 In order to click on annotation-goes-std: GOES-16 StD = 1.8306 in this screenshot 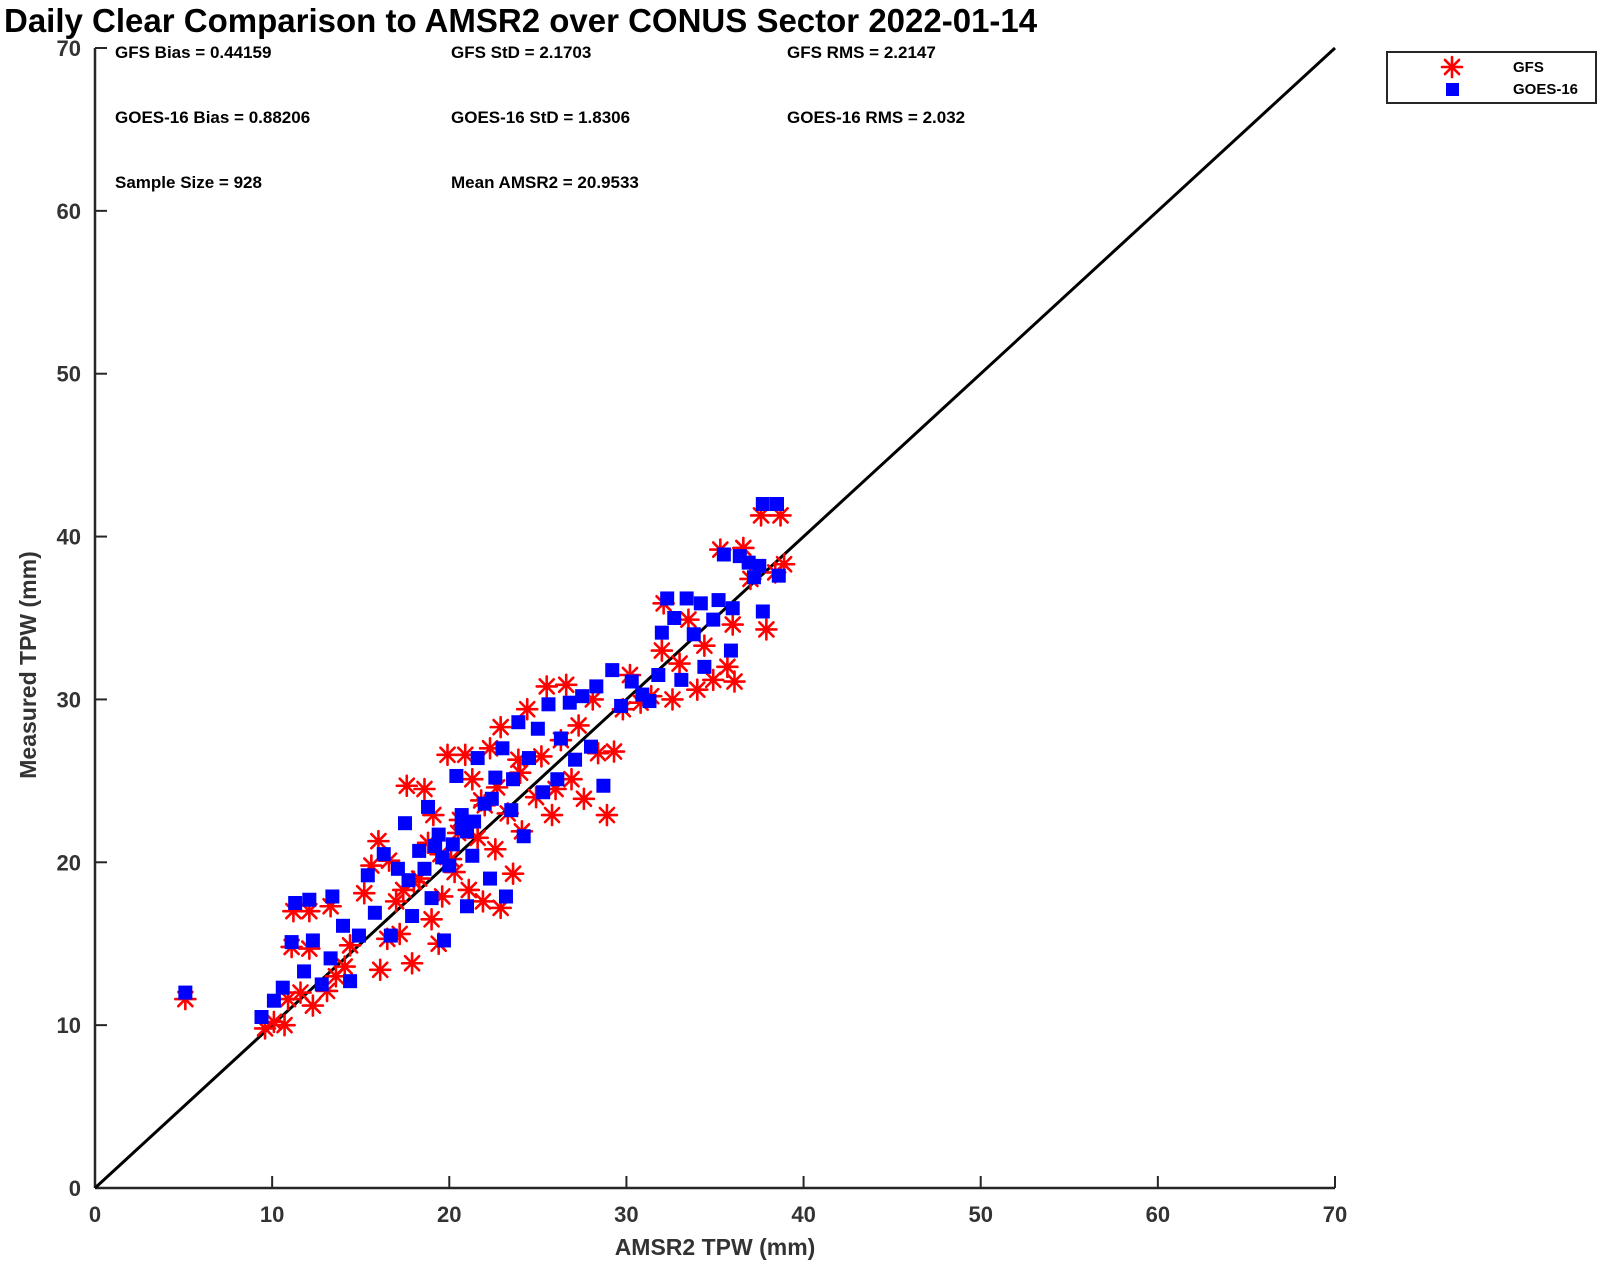, I will do `click(540, 117)`.